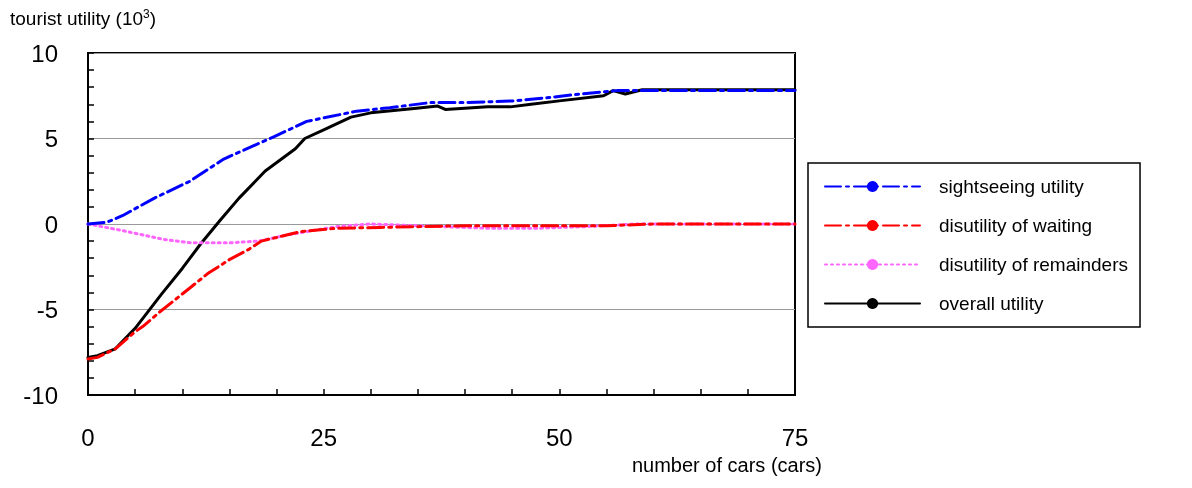  What do you see at coordinates (992, 303) in the screenshot?
I see `legend-label: overall utility` at bounding box center [992, 303].